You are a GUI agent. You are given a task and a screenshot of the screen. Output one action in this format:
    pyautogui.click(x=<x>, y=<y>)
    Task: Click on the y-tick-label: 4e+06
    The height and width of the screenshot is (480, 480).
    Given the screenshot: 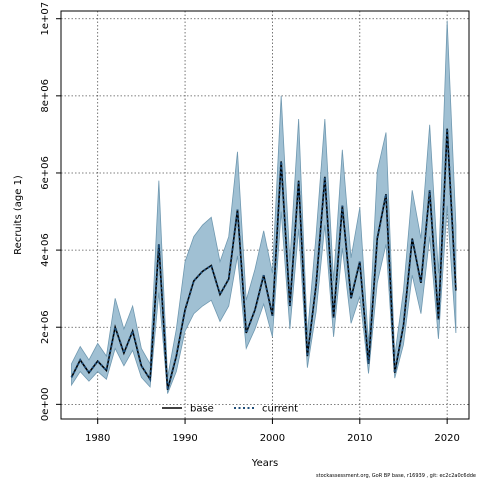 What is the action you would take?
    pyautogui.click(x=45, y=250)
    